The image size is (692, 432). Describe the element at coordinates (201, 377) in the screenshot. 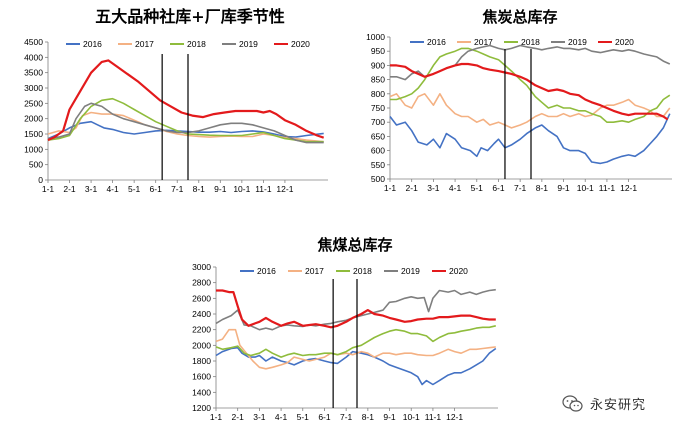

I see `y-tick-label: 1600` at that location.